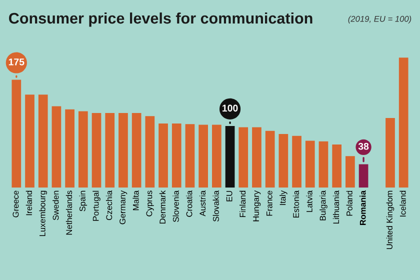 The height and width of the screenshot is (280, 420). Describe the element at coordinates (202, 203) in the screenshot. I see `x-tick-label: Austria` at that location.